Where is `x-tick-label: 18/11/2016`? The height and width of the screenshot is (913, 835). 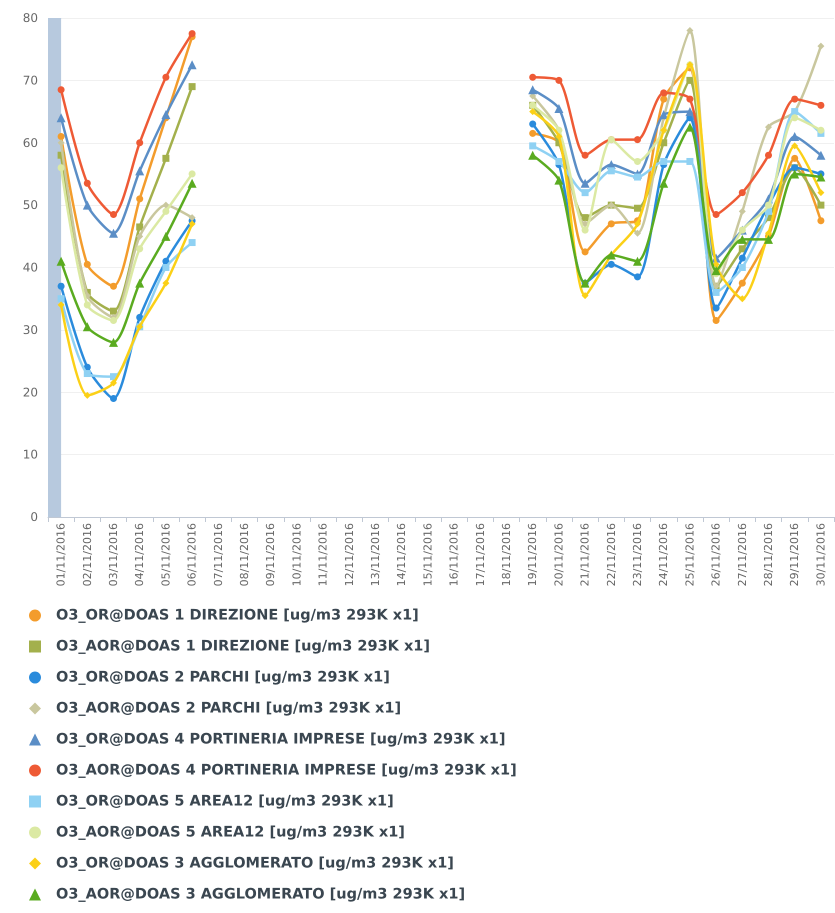 x-tick-label: 18/11/2016 is located at coordinates (506, 554).